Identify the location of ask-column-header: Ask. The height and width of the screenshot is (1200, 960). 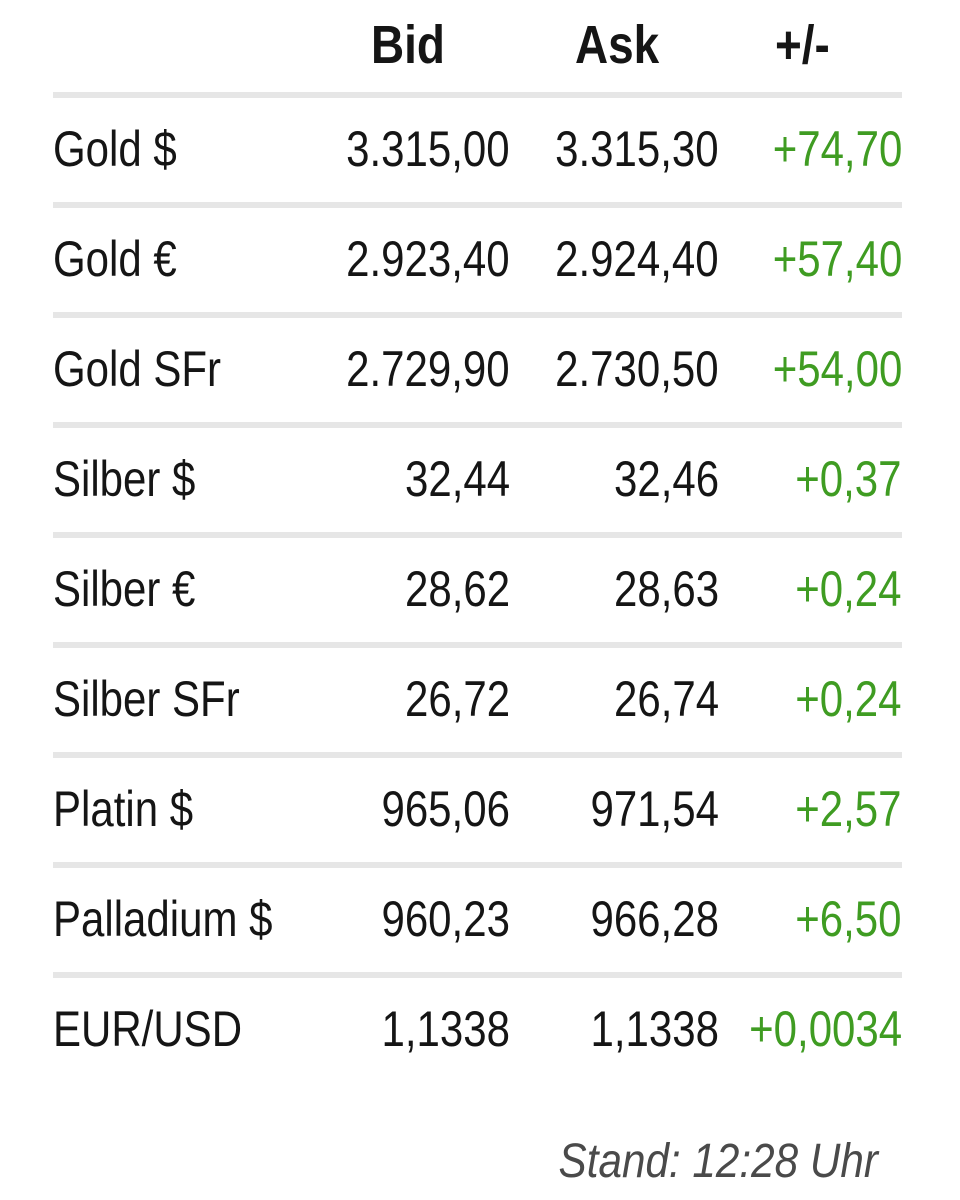
(617, 45).